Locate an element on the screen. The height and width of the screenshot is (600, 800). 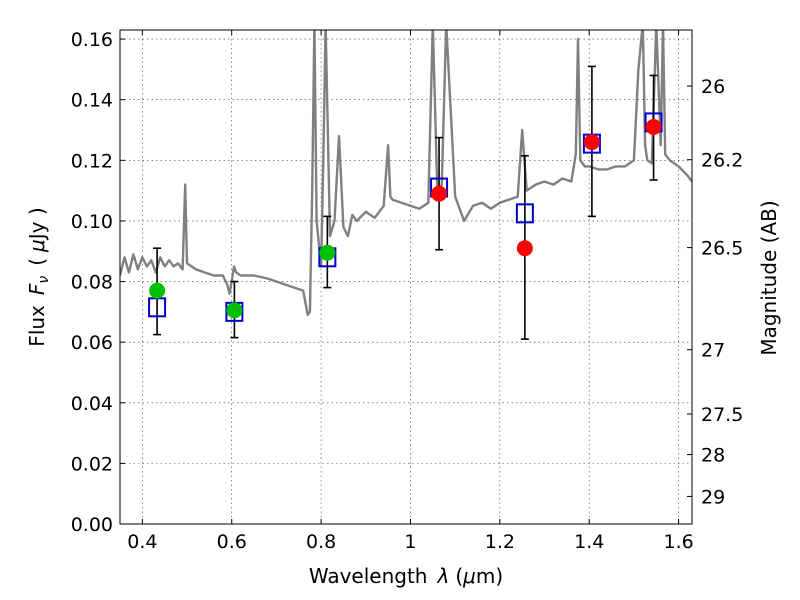
y-axis-symbol: F is located at coordinates (37, 289).